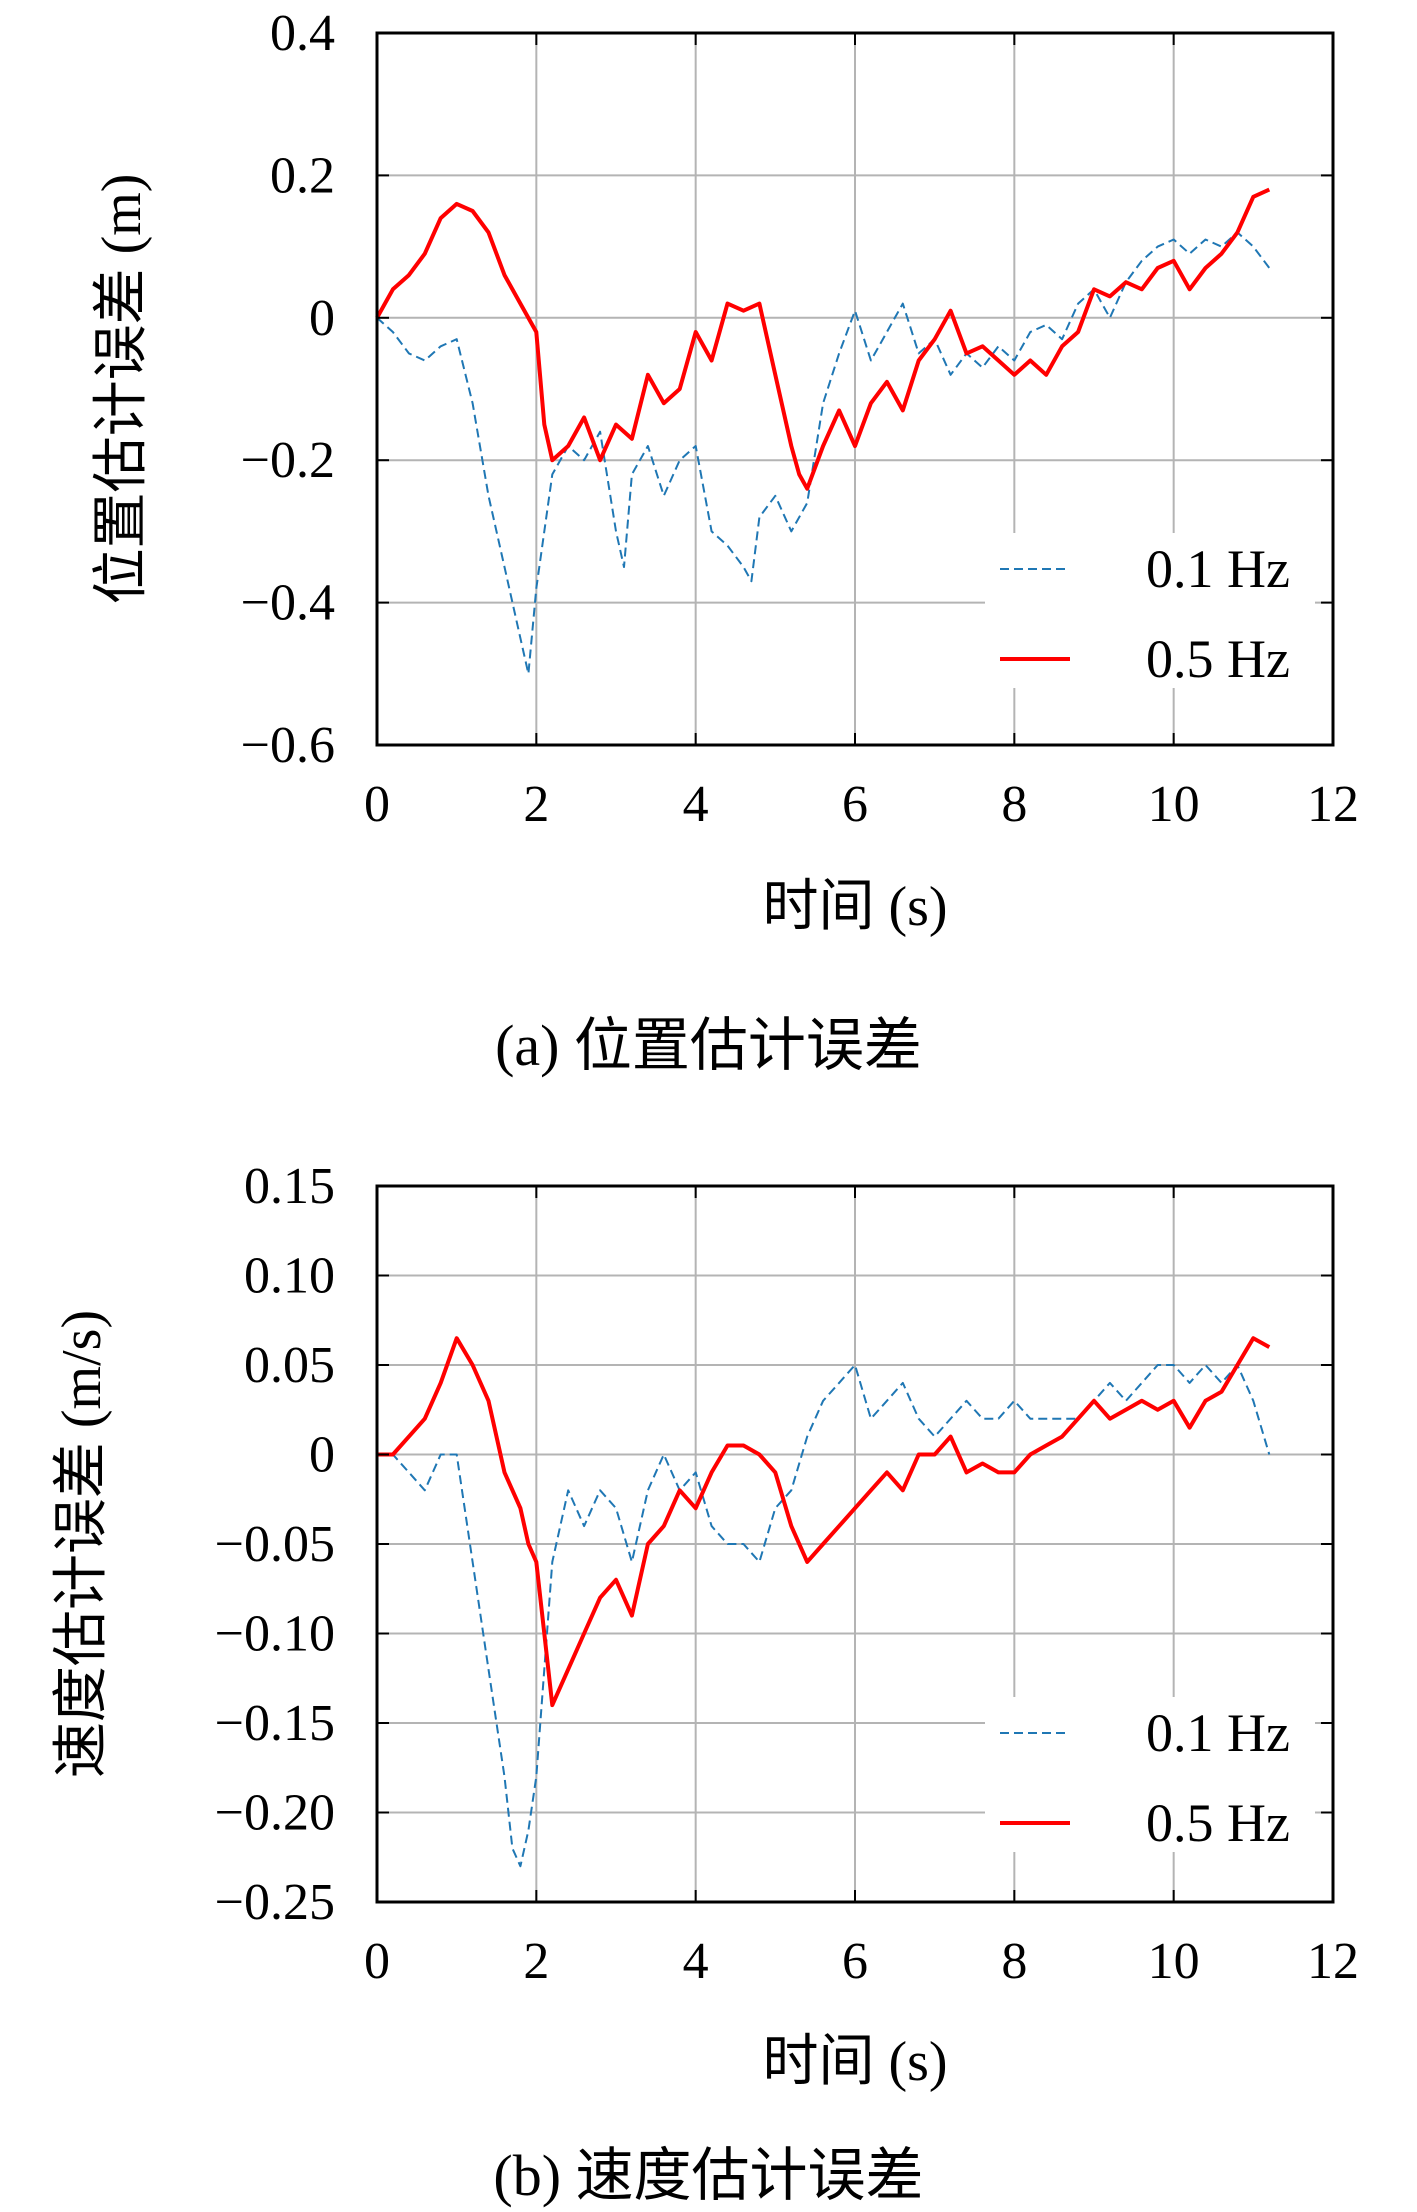 Image resolution: width=1417 pixels, height=2212 pixels. Describe the element at coordinates (275, 1813) in the screenshot. I see `y-tick-label: −0.20` at that location.